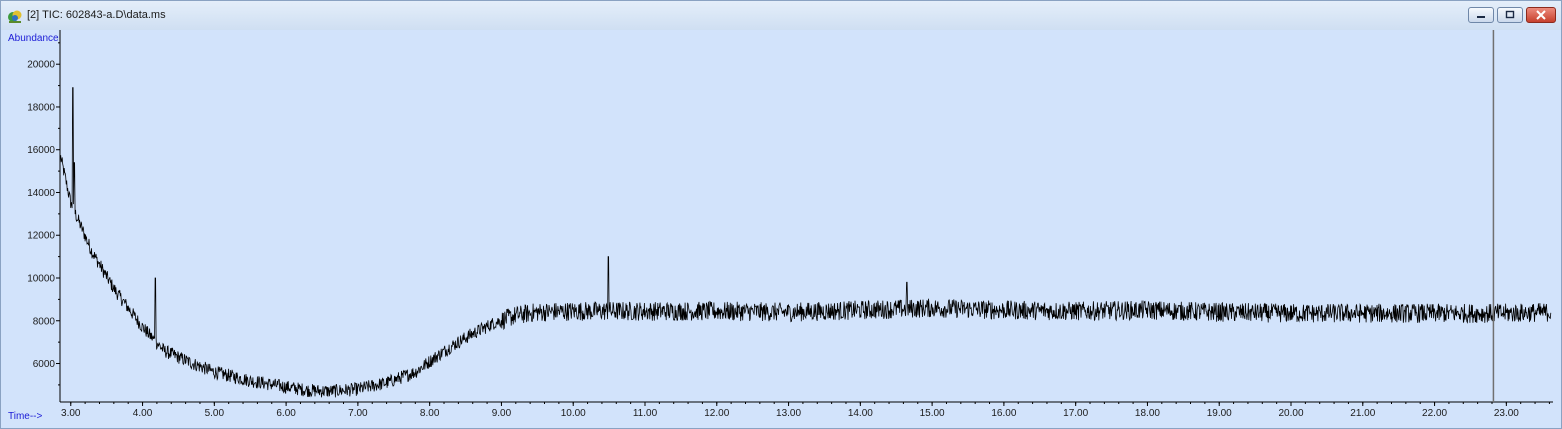  I want to click on y-tick-label: 20000, so click(41, 65).